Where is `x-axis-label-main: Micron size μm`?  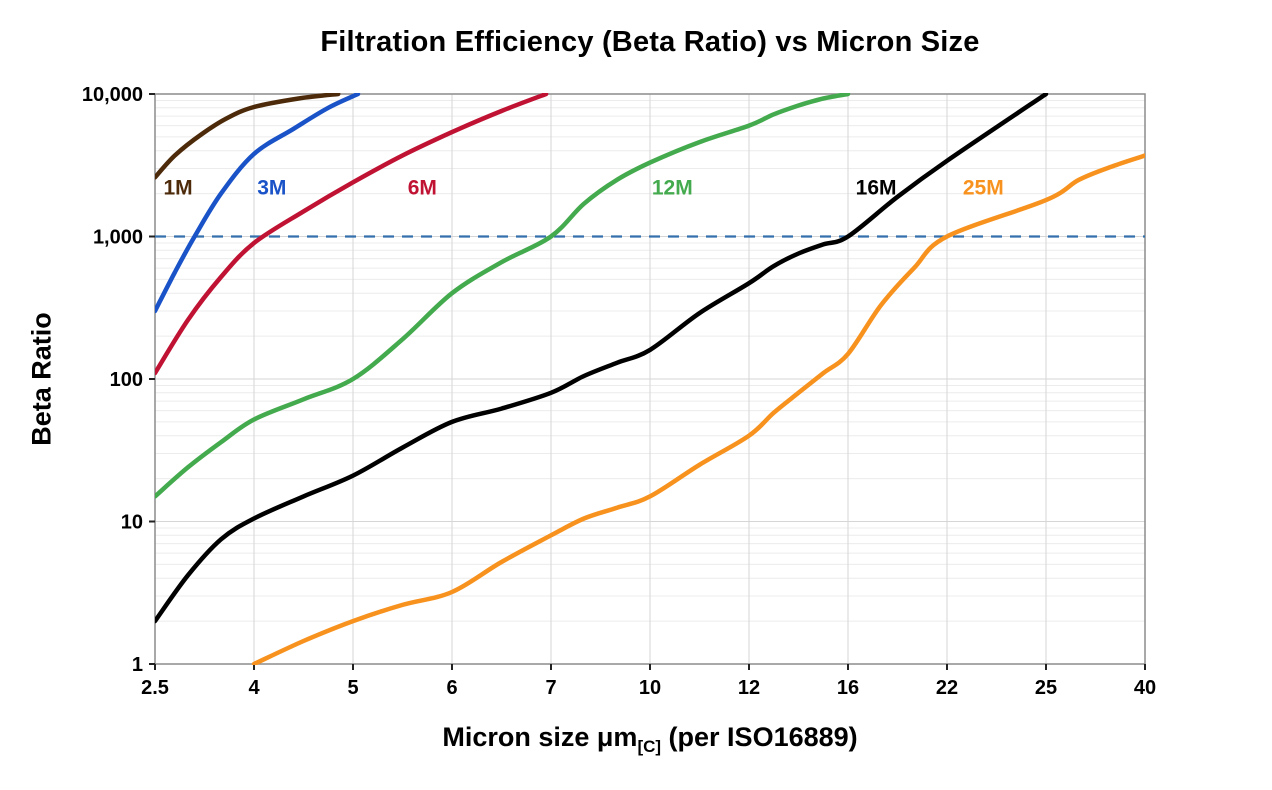 x-axis-label-main: Micron size μm is located at coordinates (540, 737).